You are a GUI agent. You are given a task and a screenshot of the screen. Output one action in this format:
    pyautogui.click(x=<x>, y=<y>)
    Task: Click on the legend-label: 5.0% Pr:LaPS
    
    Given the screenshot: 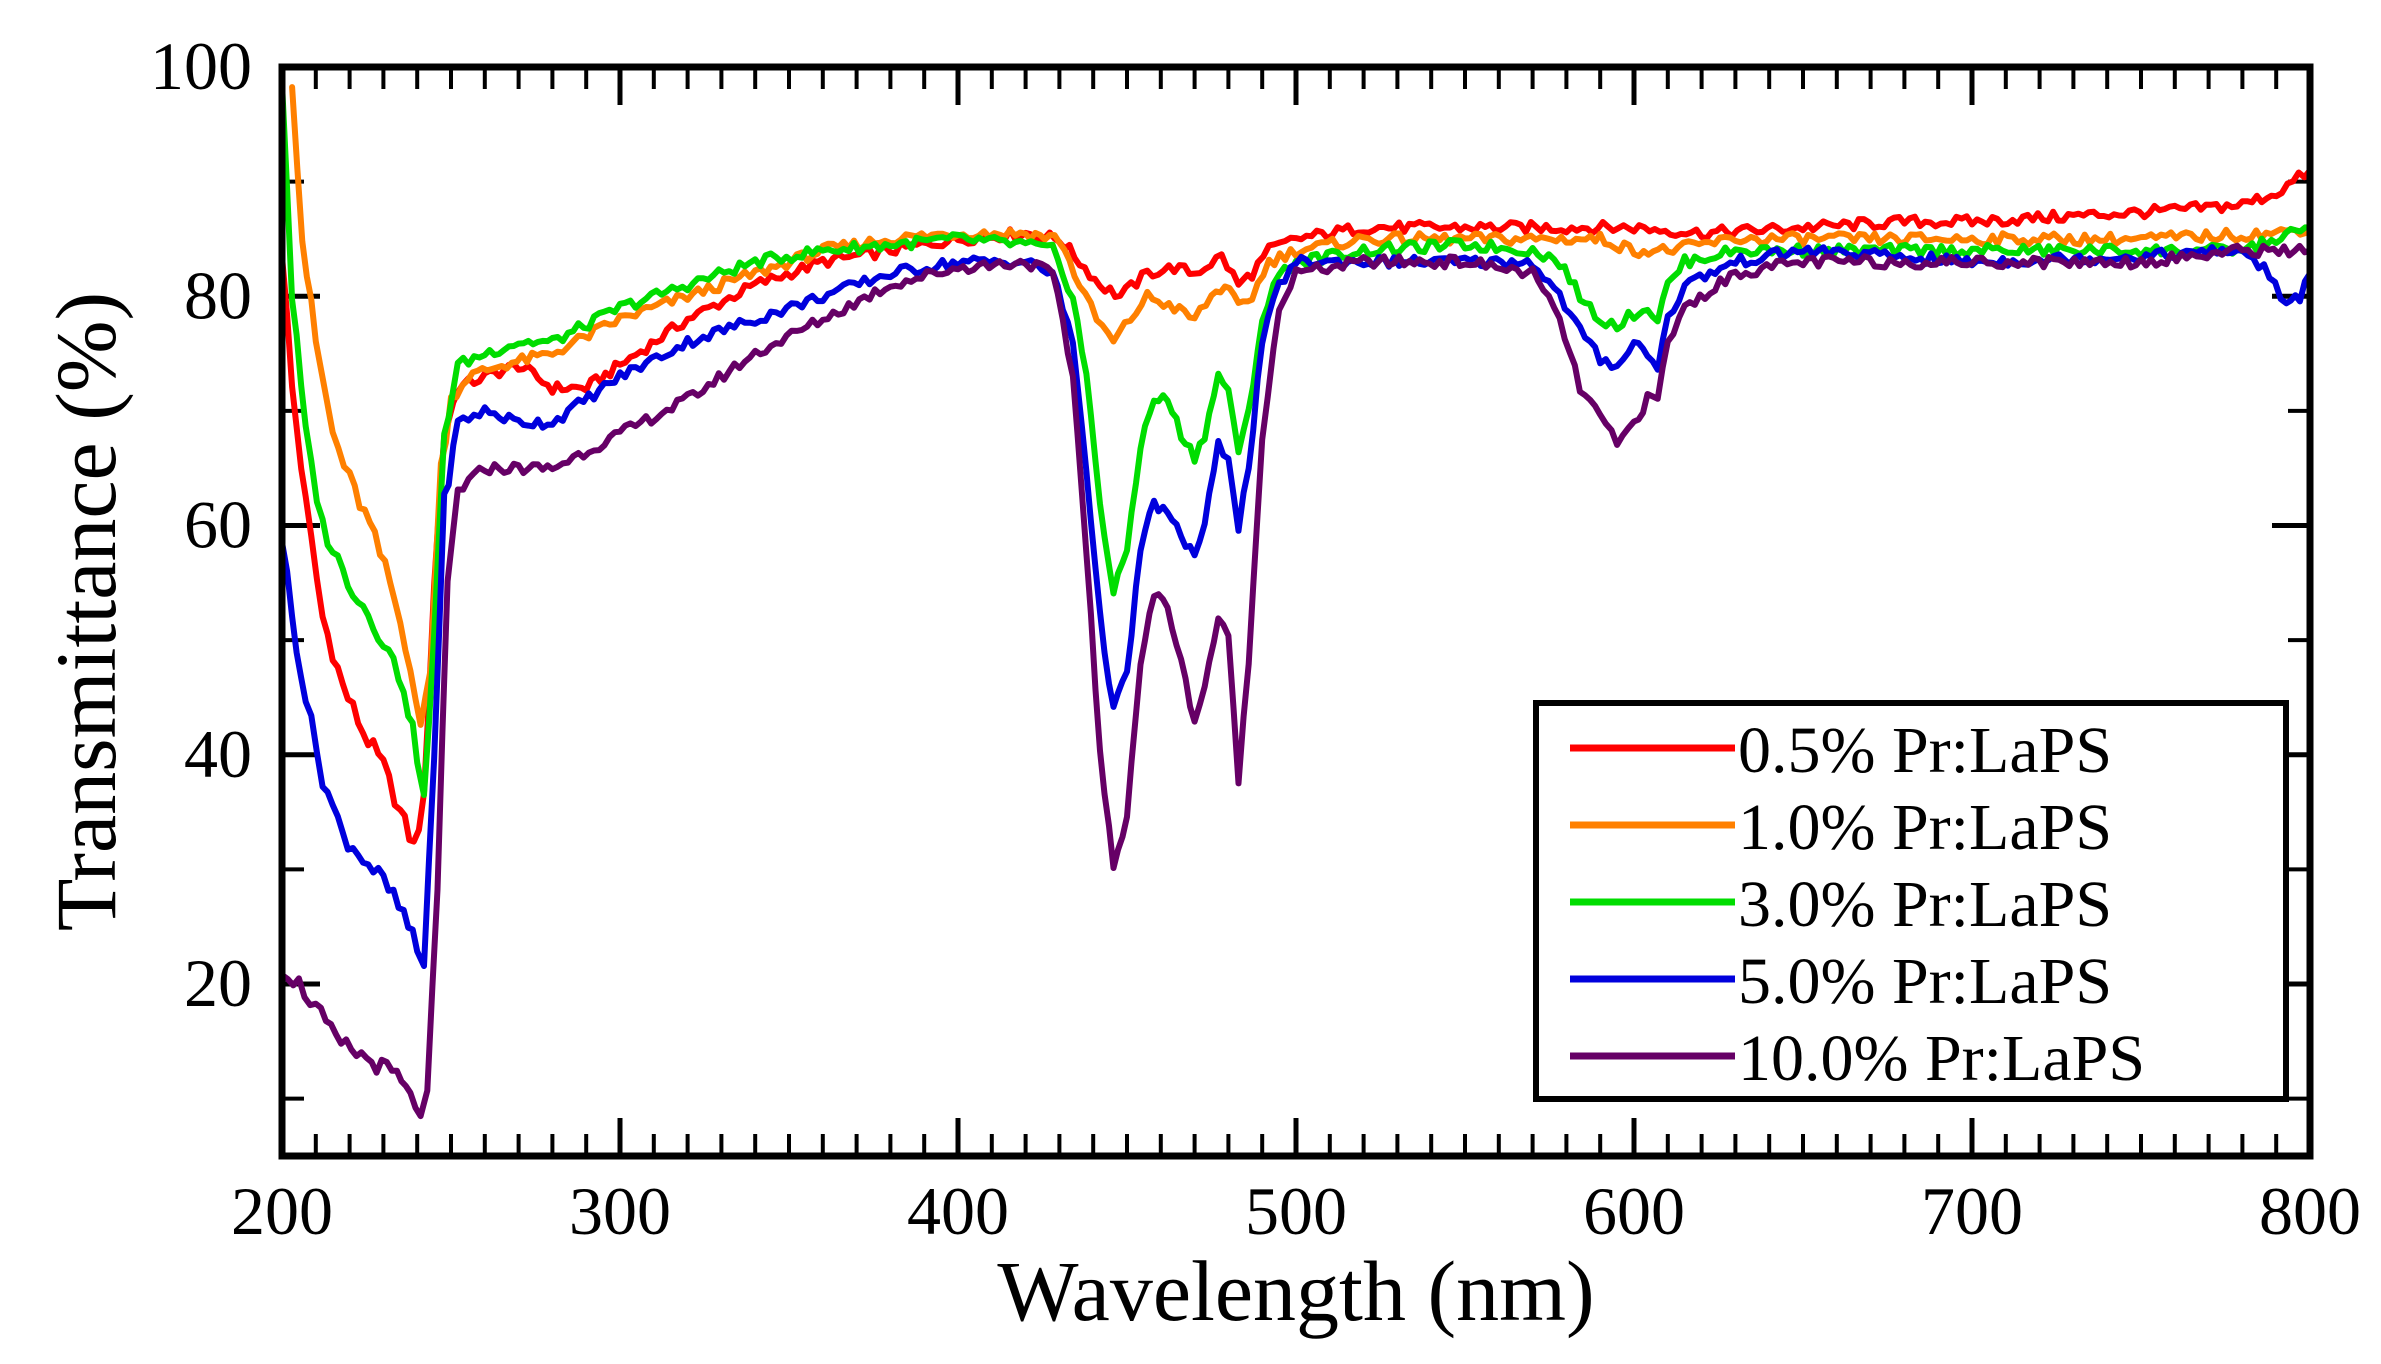 What is the action you would take?
    pyautogui.click(x=1925, y=981)
    